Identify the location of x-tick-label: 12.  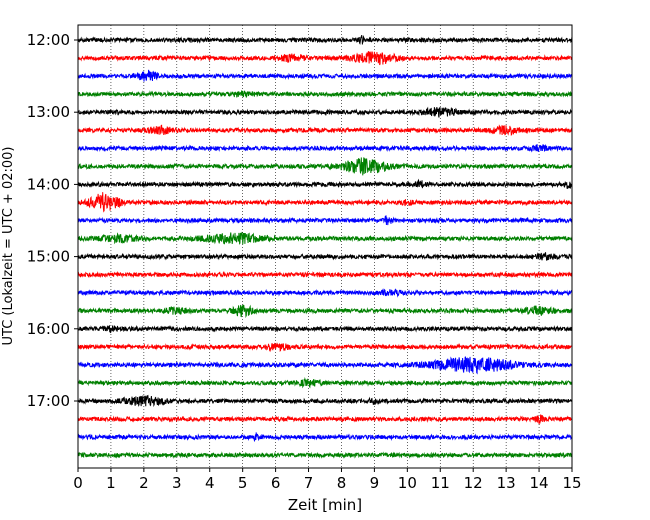
(473, 483).